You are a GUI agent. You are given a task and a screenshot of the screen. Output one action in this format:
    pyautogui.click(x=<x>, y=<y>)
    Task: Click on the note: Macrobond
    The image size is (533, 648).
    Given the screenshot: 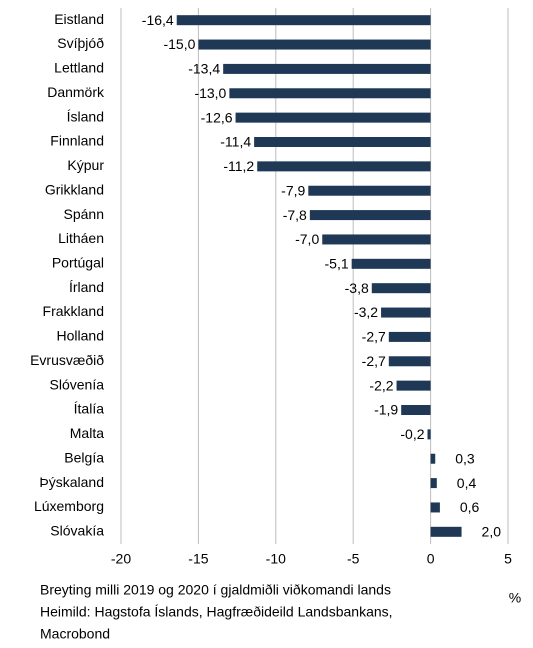 What is the action you would take?
    pyautogui.click(x=75, y=634)
    